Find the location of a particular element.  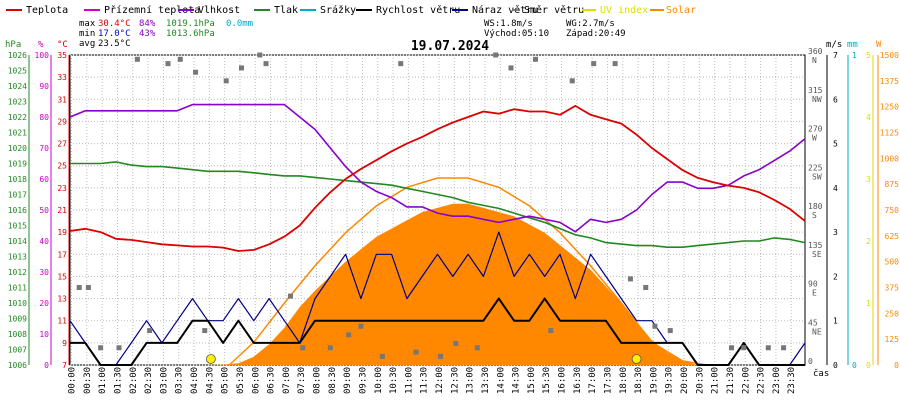

legend-item-tlak: Tlak is located at coordinates (276, 10).